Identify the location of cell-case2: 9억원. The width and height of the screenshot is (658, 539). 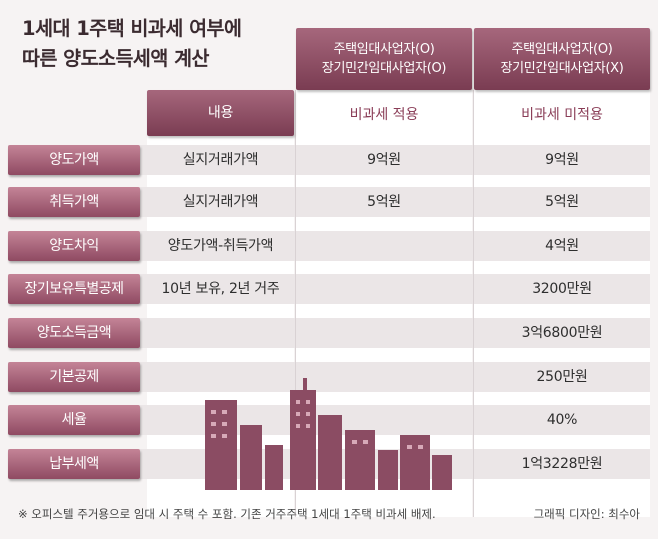
(562, 160).